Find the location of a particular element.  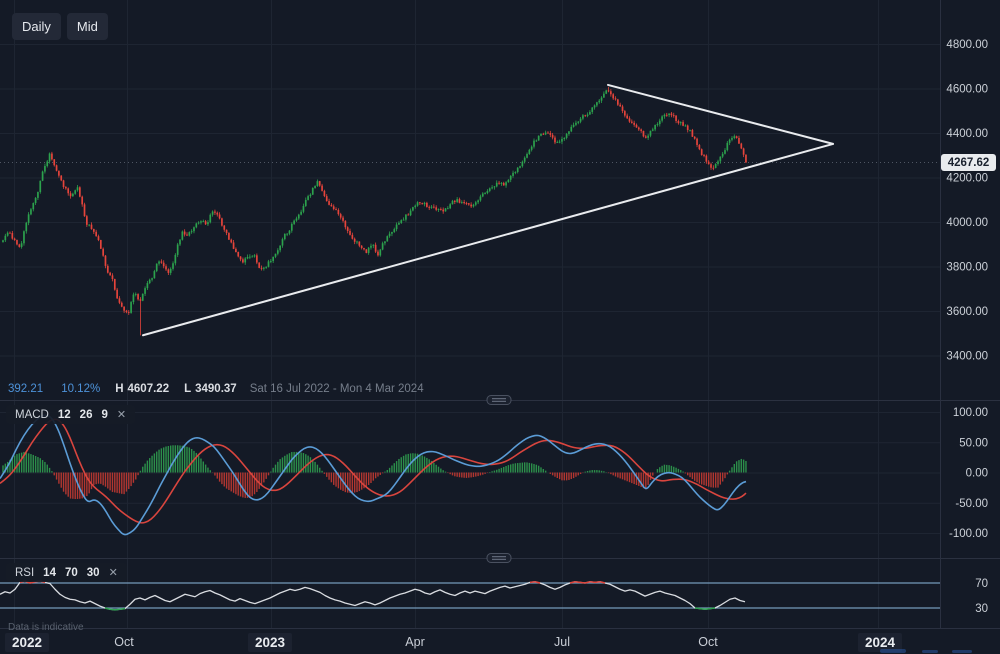

interval-mid-button: Mid is located at coordinates (87, 26).